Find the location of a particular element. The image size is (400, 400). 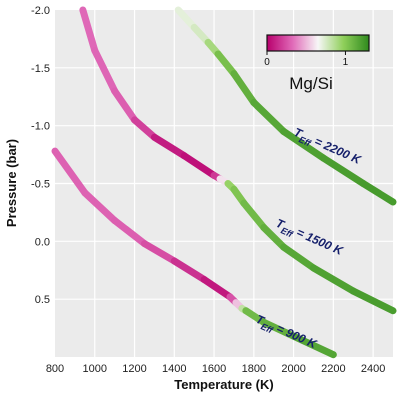

y-tick-label: -0.5 is located at coordinates (40, 185).